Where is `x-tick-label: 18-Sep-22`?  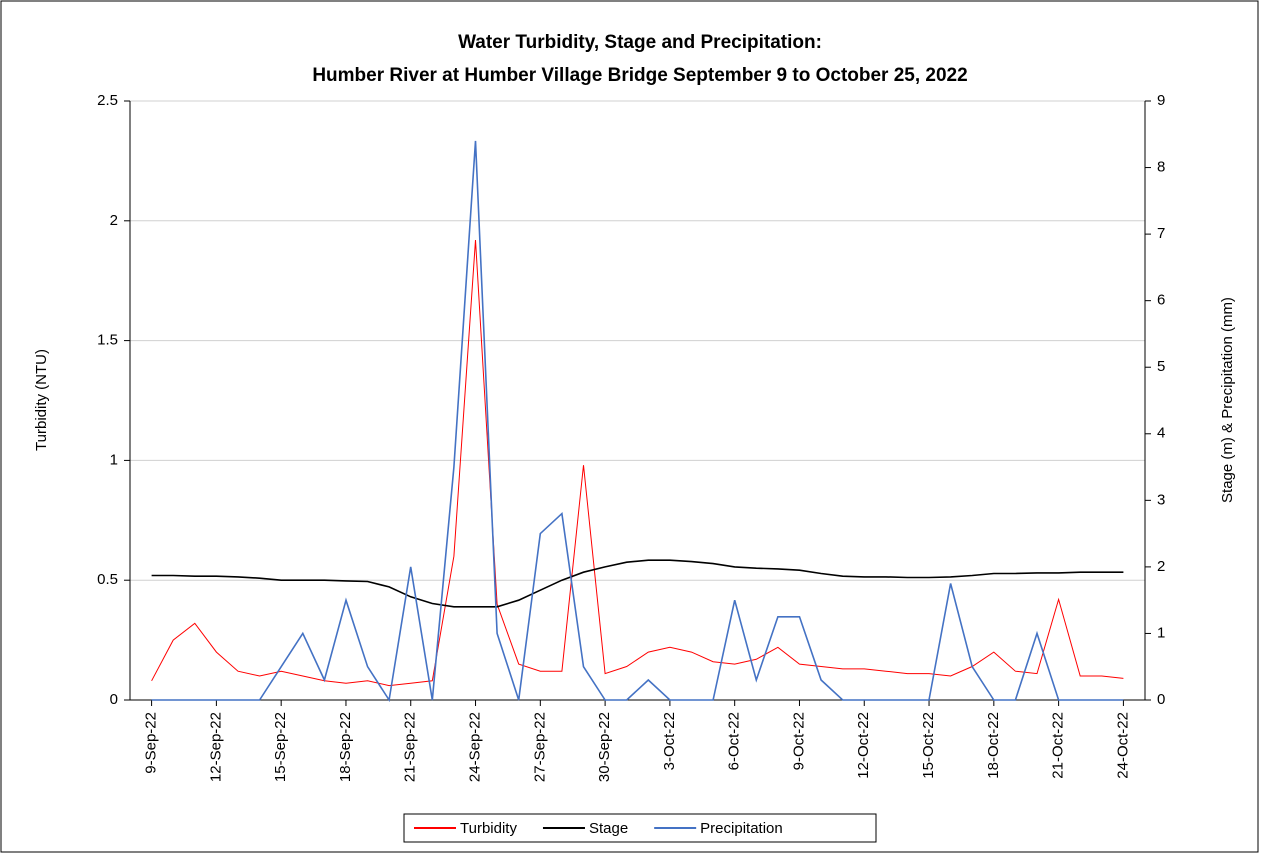 x-tick-label: 18-Sep-22 is located at coordinates (345, 747).